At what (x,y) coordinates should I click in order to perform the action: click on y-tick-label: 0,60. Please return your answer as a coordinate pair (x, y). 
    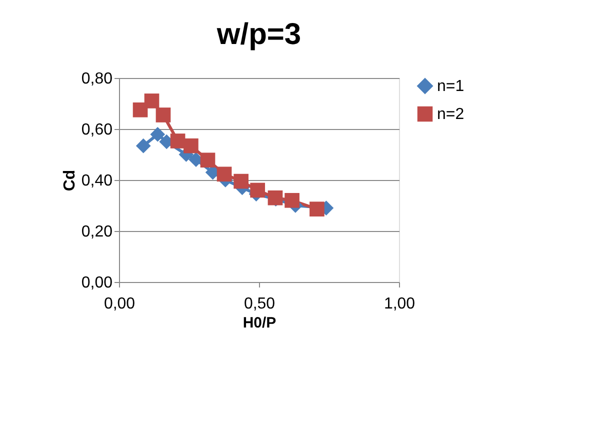
    Looking at the image, I should click on (97, 130).